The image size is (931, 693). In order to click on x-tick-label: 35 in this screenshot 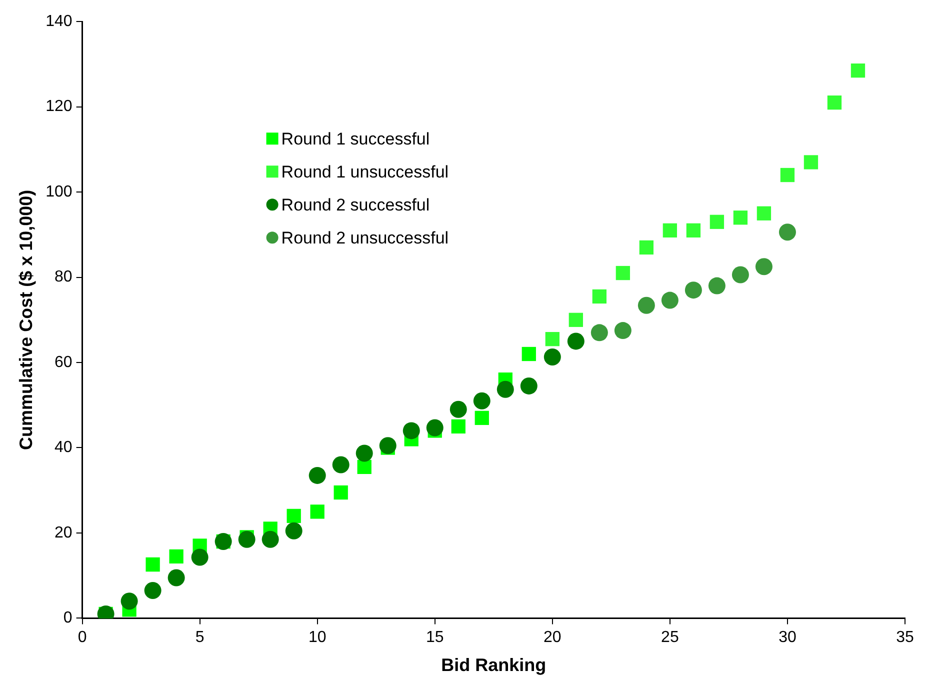, I will do `click(905, 637)`.